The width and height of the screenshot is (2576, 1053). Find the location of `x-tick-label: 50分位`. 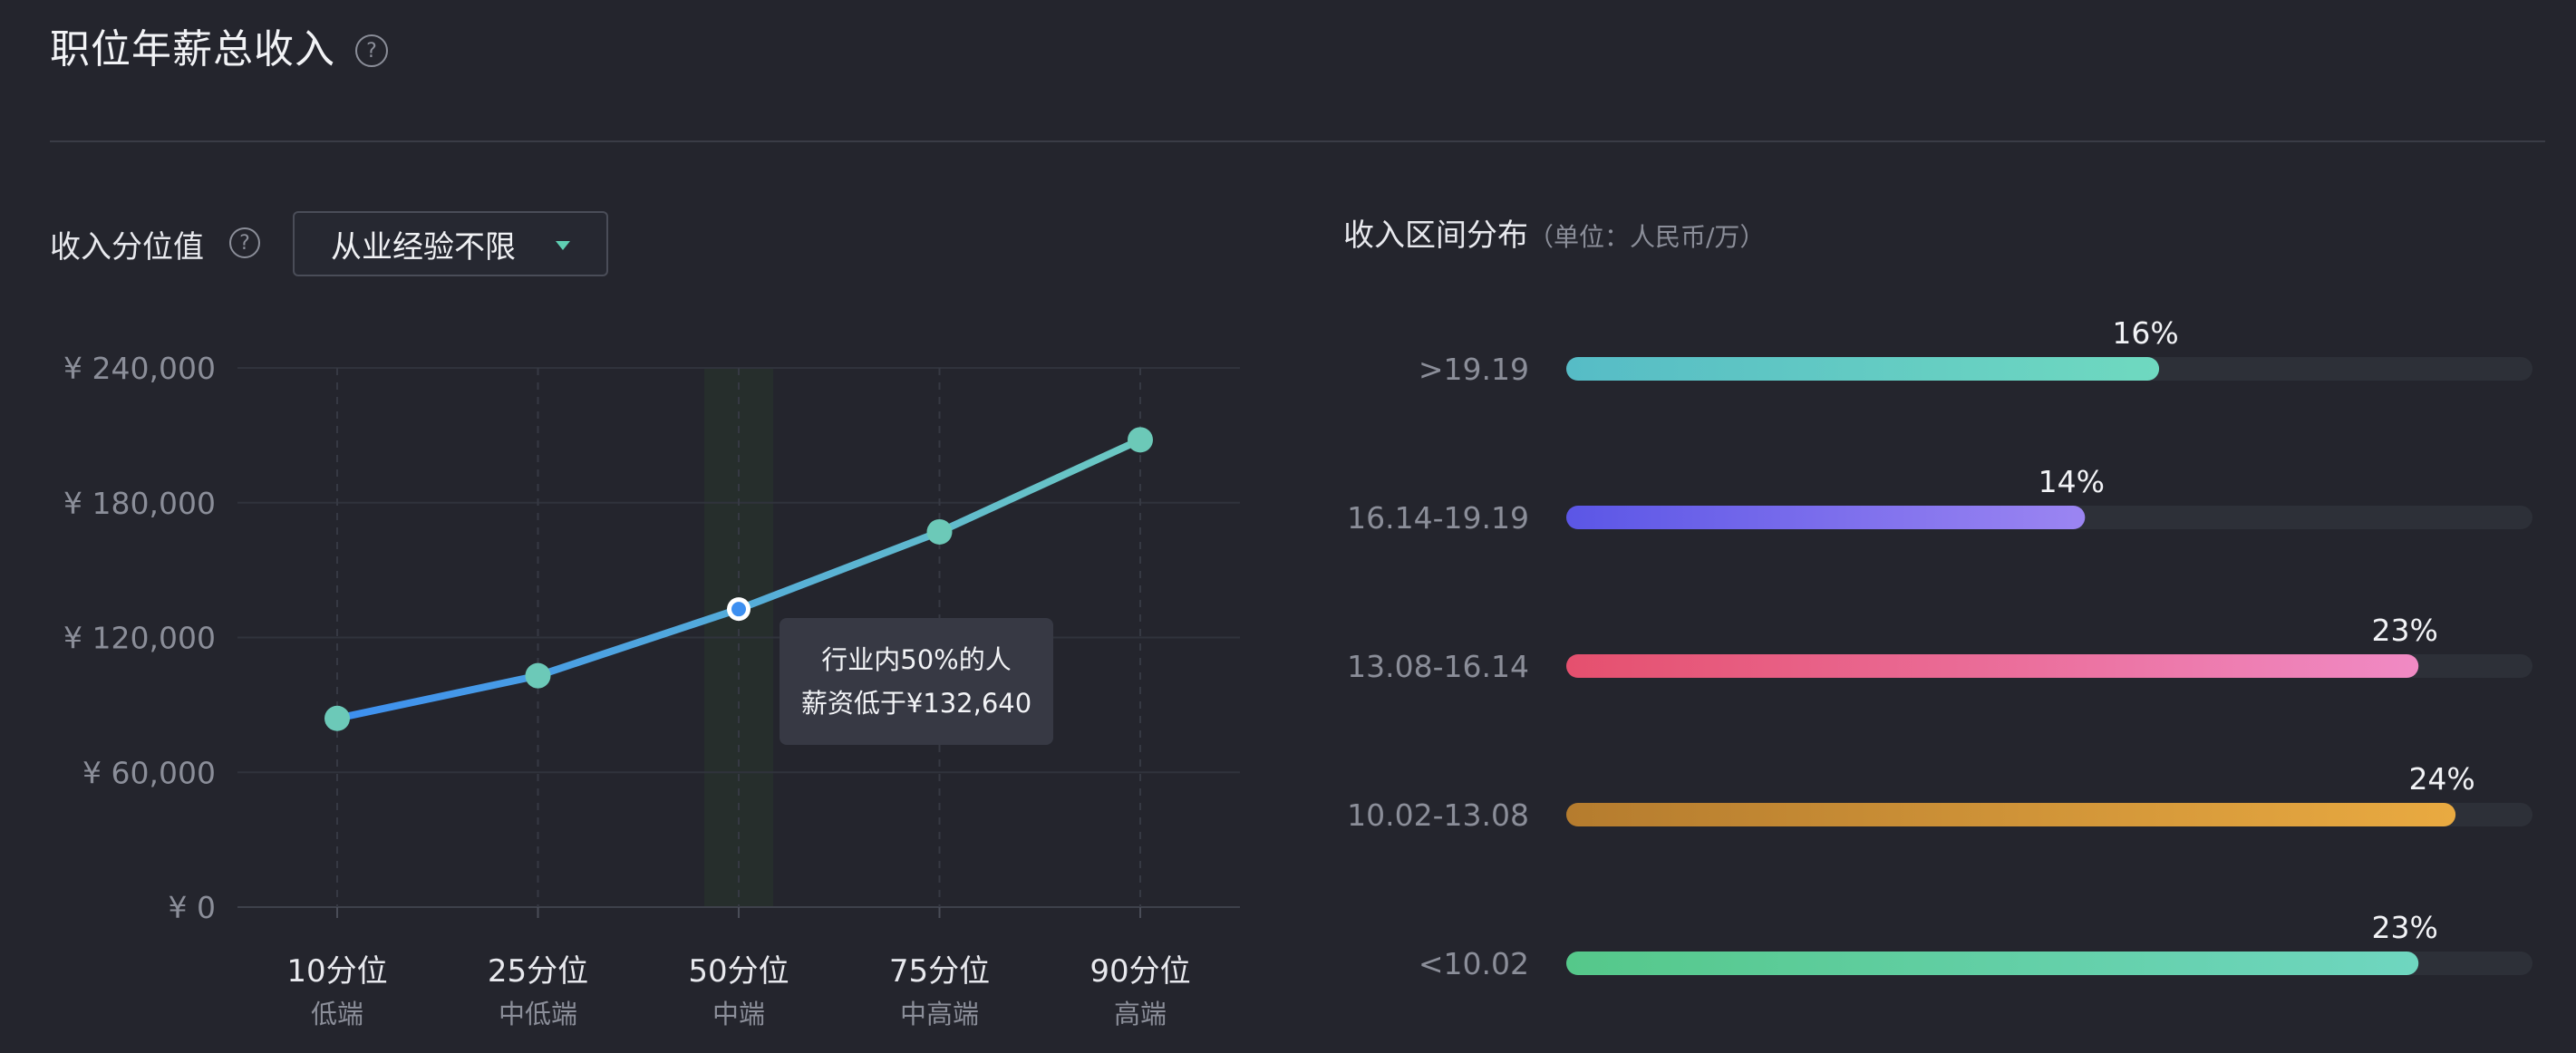

x-tick-label: 50分位 is located at coordinates (738, 972).